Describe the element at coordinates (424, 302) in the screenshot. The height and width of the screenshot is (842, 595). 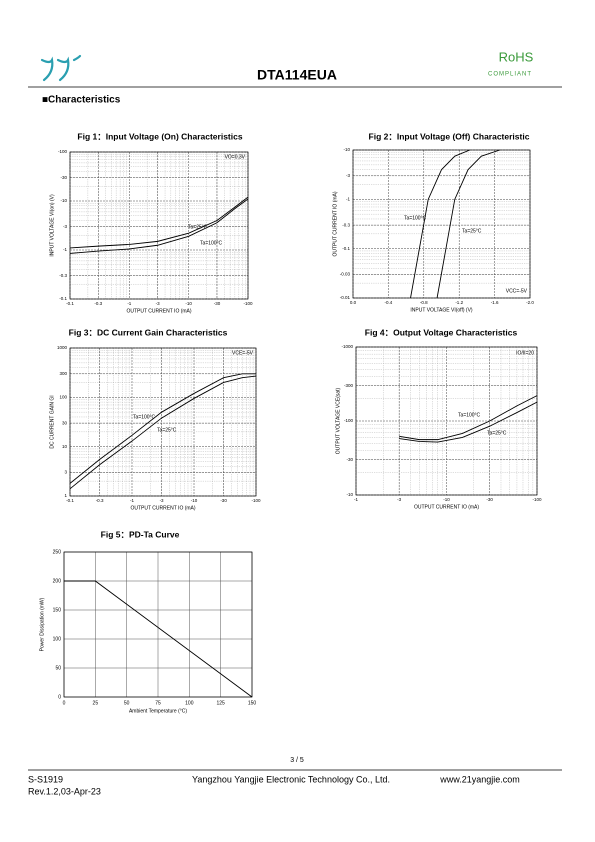
I see `x-tick-label: -0.8` at that location.